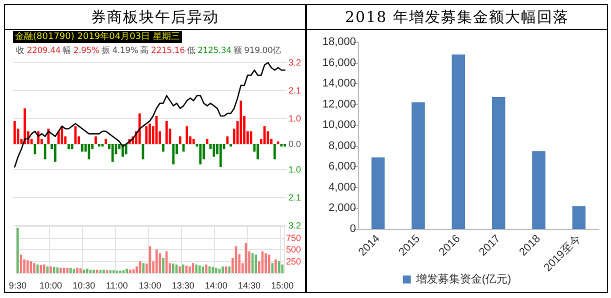  Describe the element at coordinates (117, 285) in the screenshot. I see `x-tick-label: 11:00` at that location.